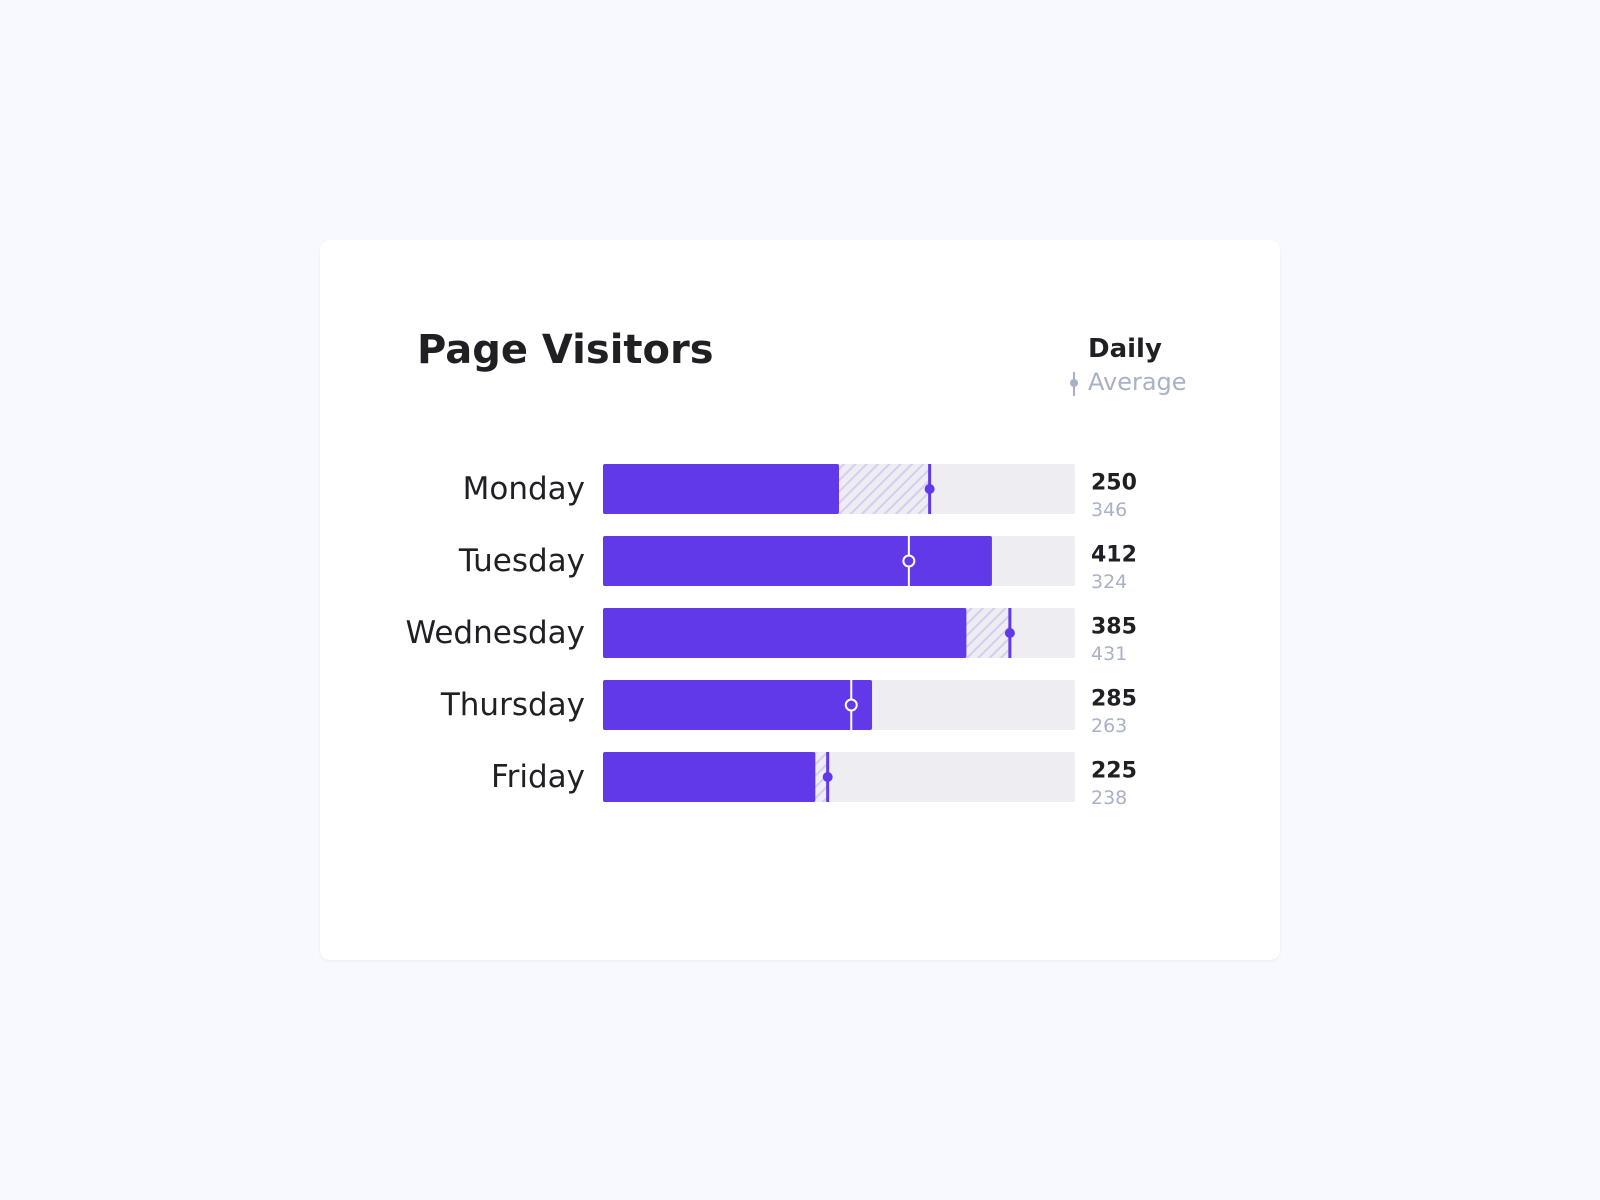  What do you see at coordinates (1109, 654) in the screenshot?
I see `average-value-wednesday: 431` at bounding box center [1109, 654].